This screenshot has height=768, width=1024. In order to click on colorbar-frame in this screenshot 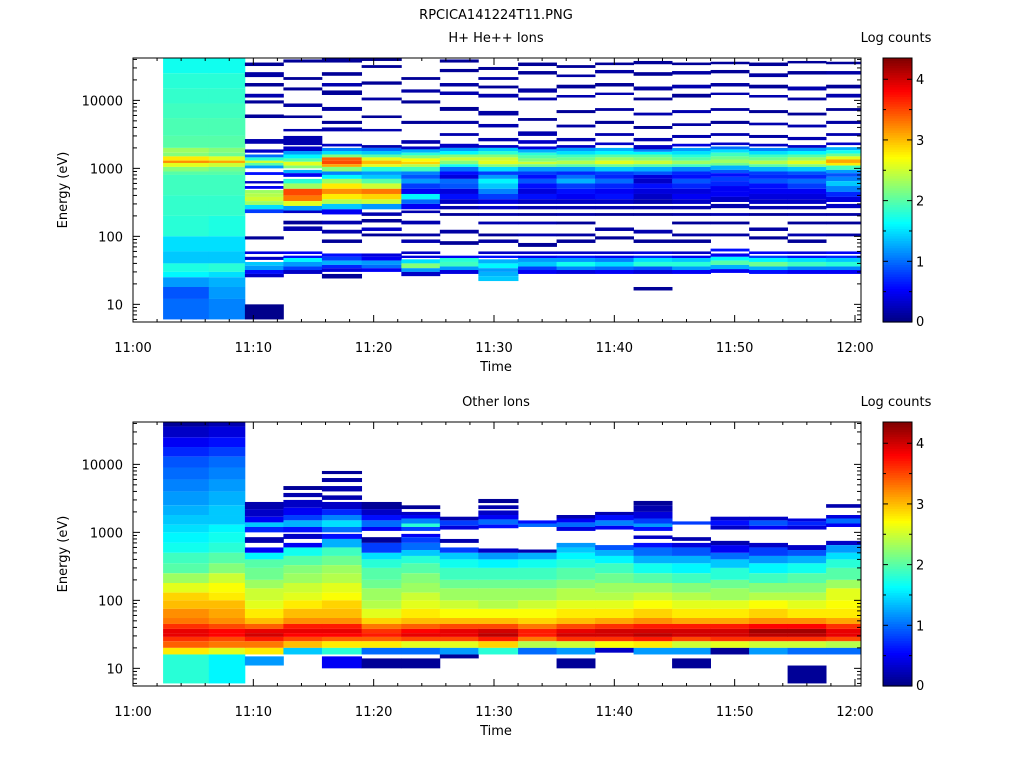, I will do `click(897, 554)`.